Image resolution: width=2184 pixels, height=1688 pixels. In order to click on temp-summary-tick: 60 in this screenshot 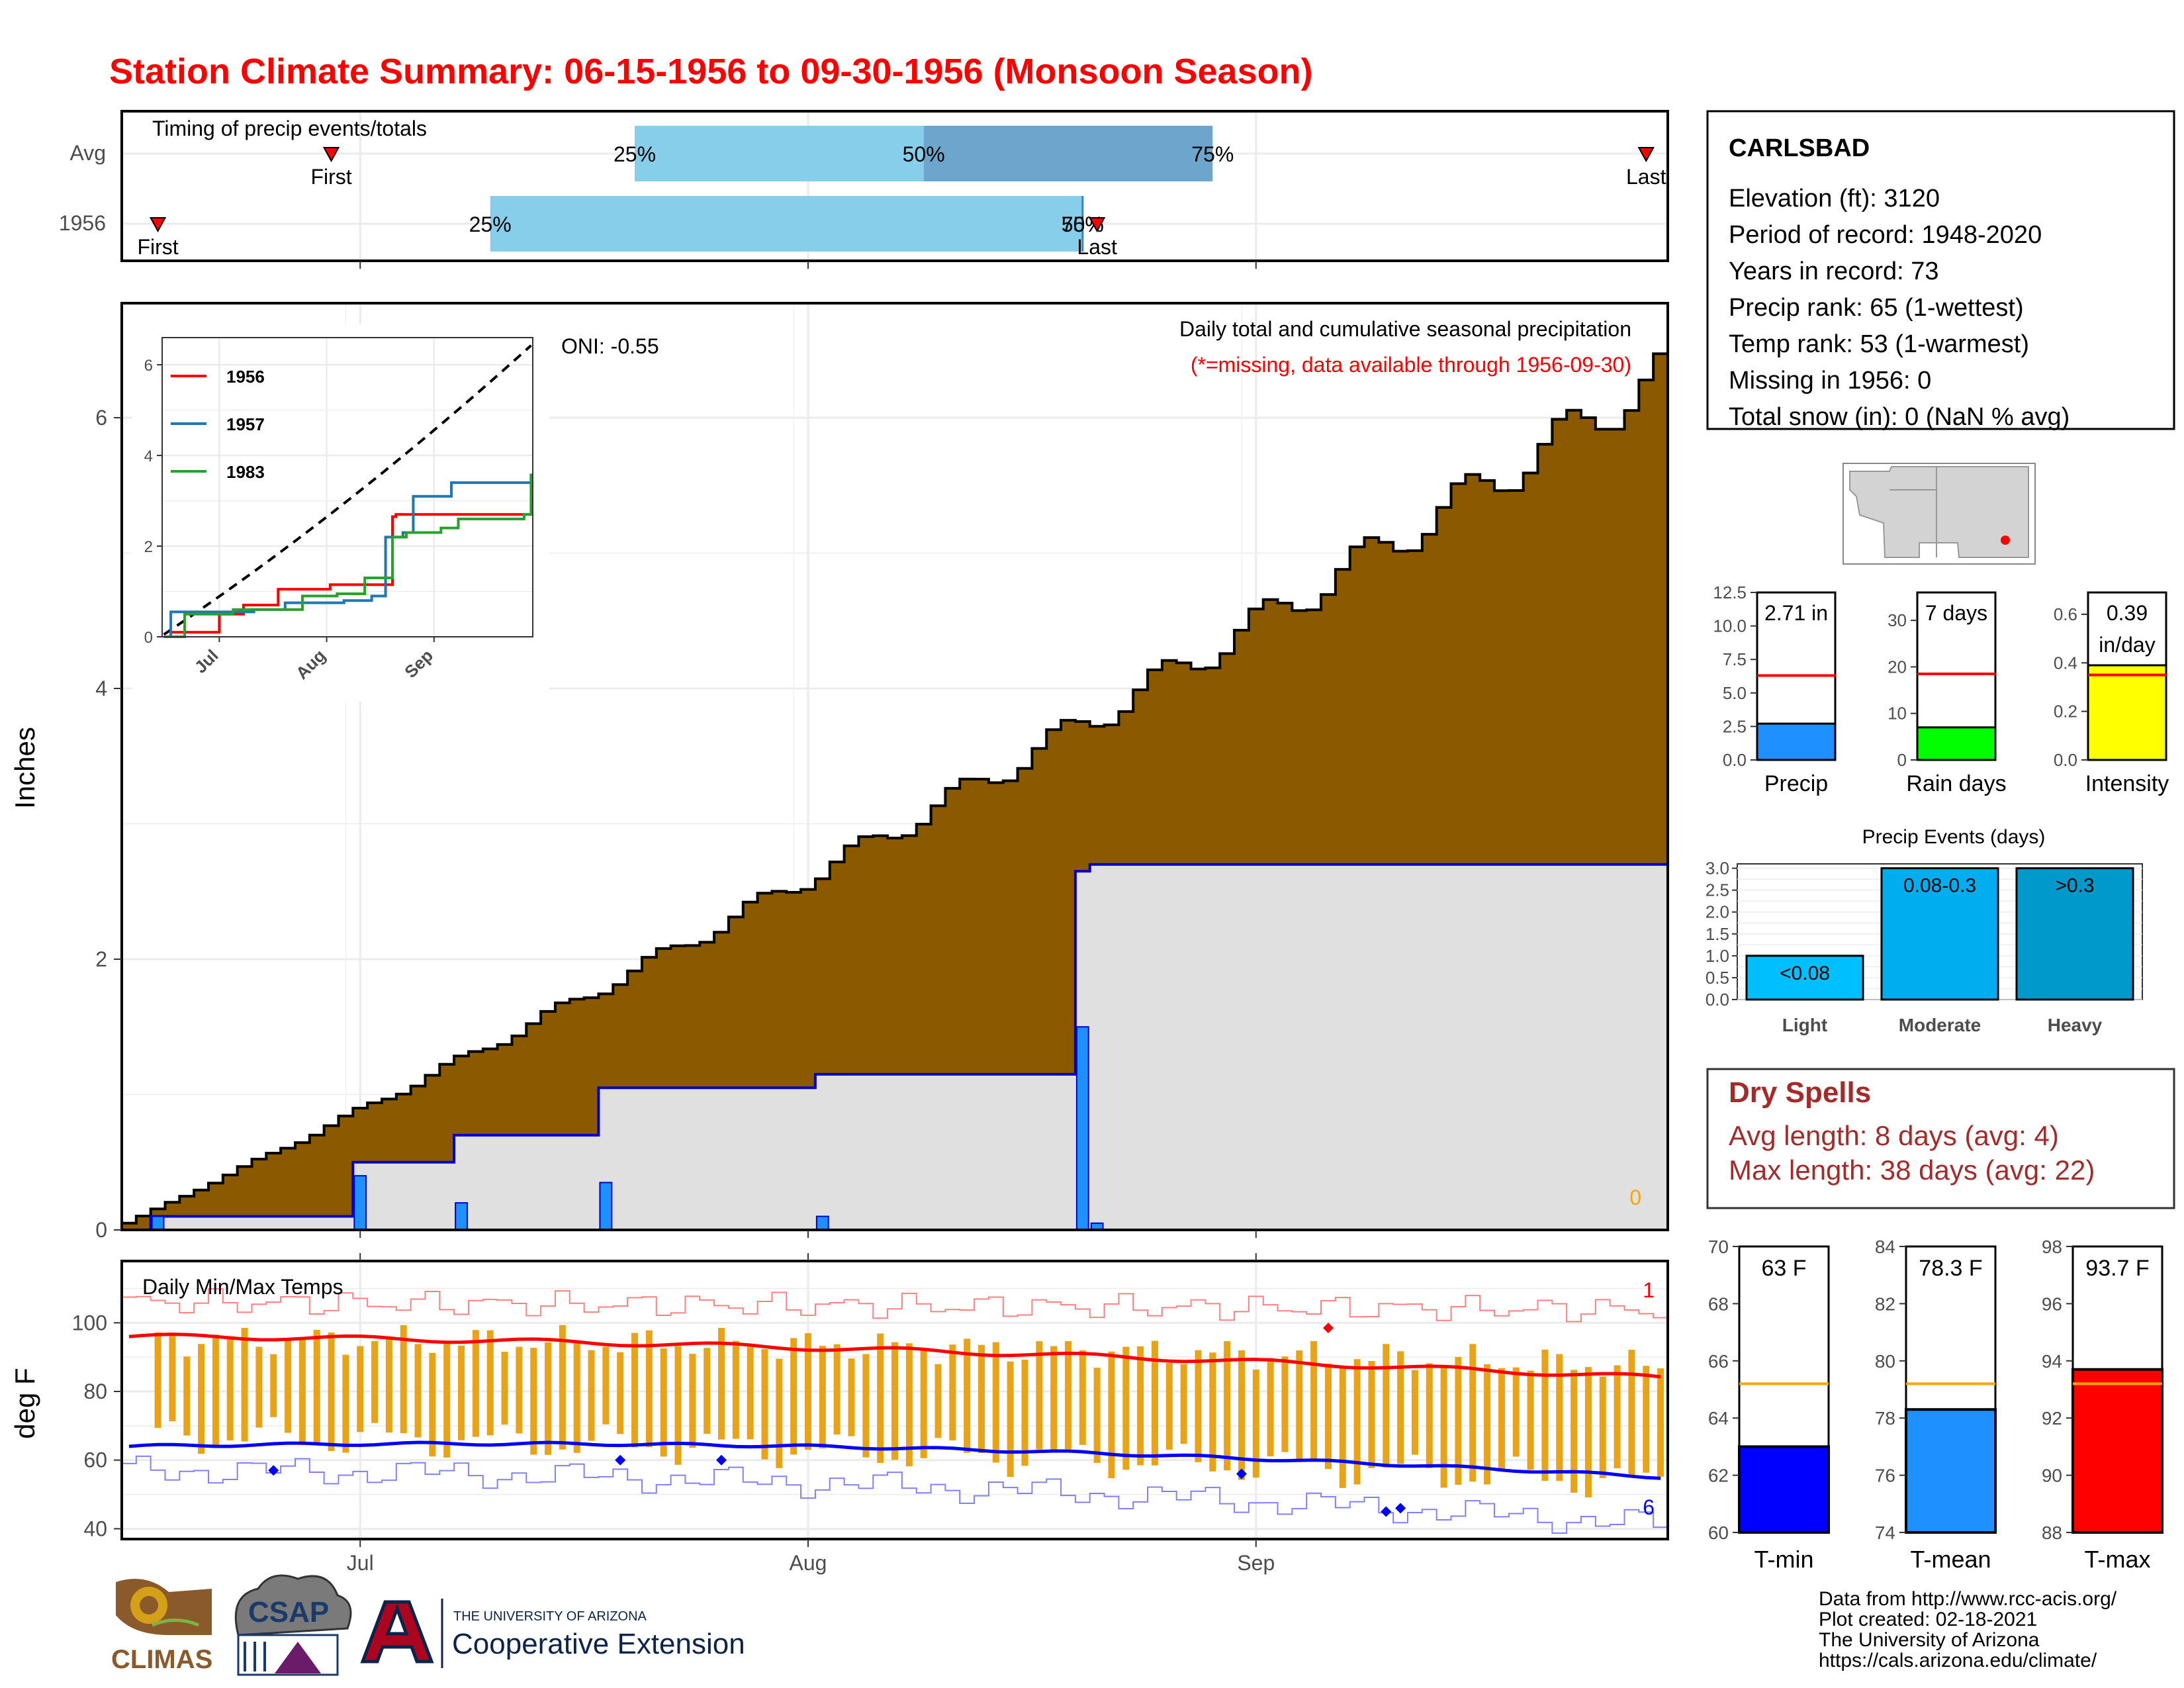, I will do `click(1718, 1533)`.